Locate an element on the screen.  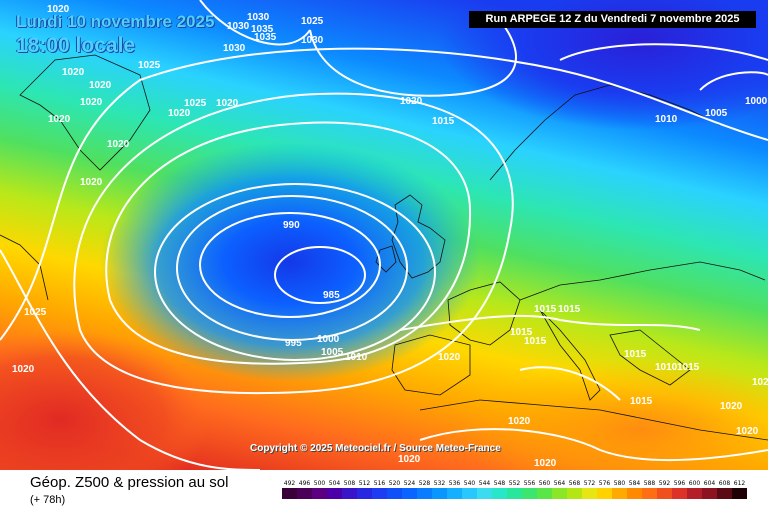
scale-step-label: 536 is located at coordinates (454, 483).